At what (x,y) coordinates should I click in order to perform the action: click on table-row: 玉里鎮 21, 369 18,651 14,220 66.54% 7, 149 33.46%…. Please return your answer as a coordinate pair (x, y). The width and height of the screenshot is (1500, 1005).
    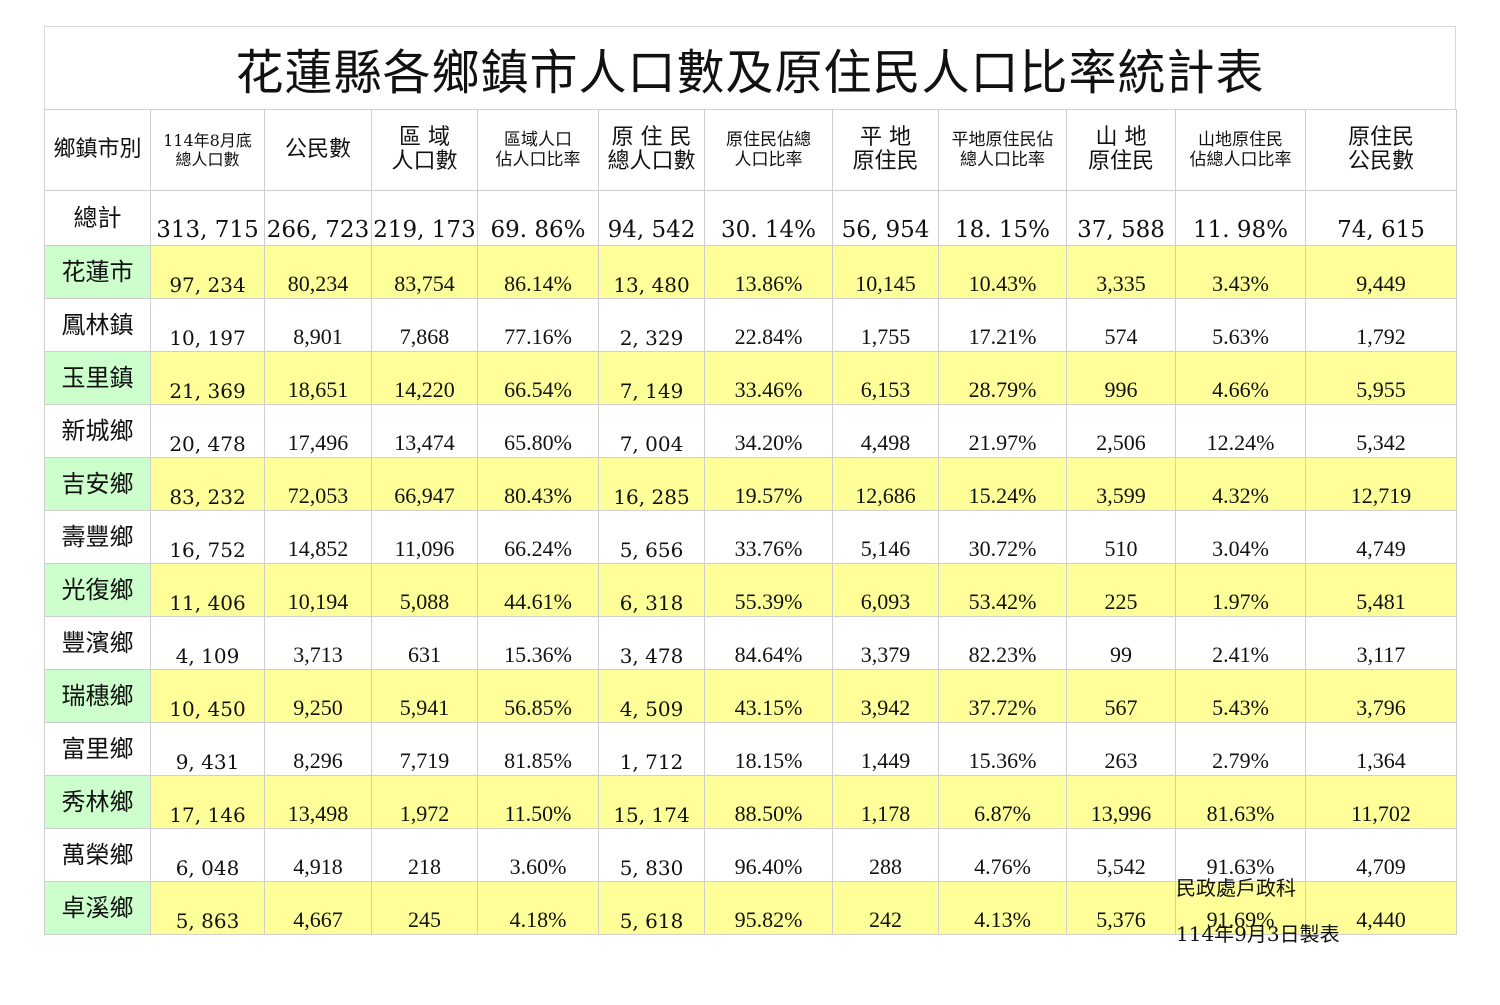
    Looking at the image, I should click on (750, 378).